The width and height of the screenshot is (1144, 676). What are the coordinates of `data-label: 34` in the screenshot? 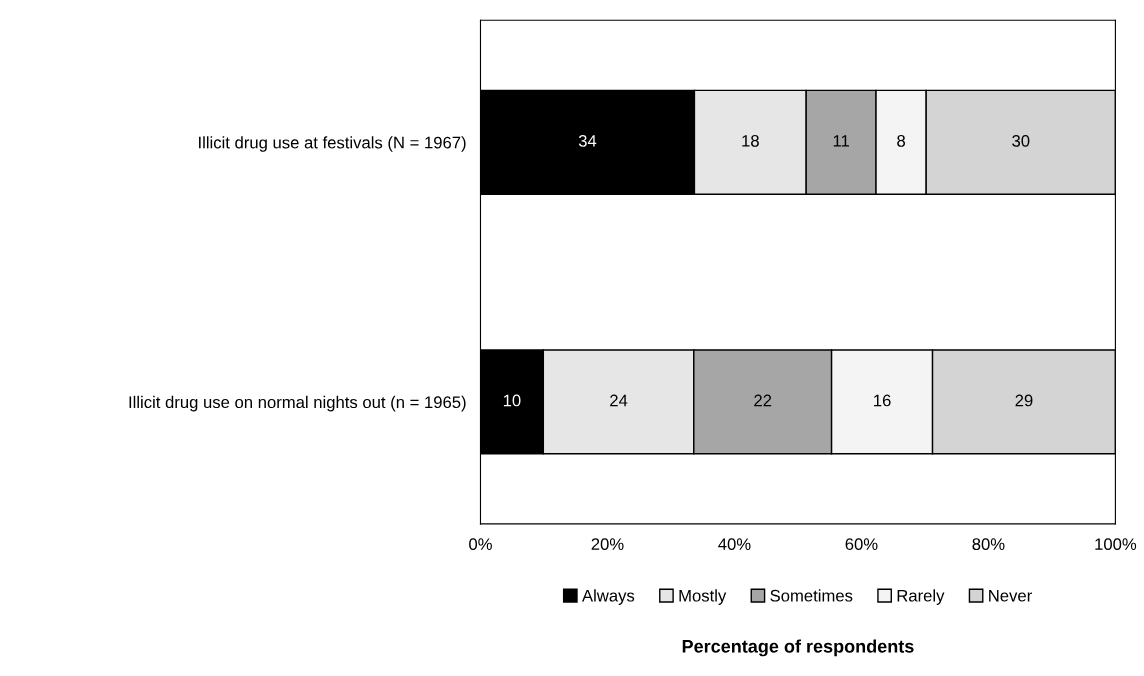 It's located at (587, 140).